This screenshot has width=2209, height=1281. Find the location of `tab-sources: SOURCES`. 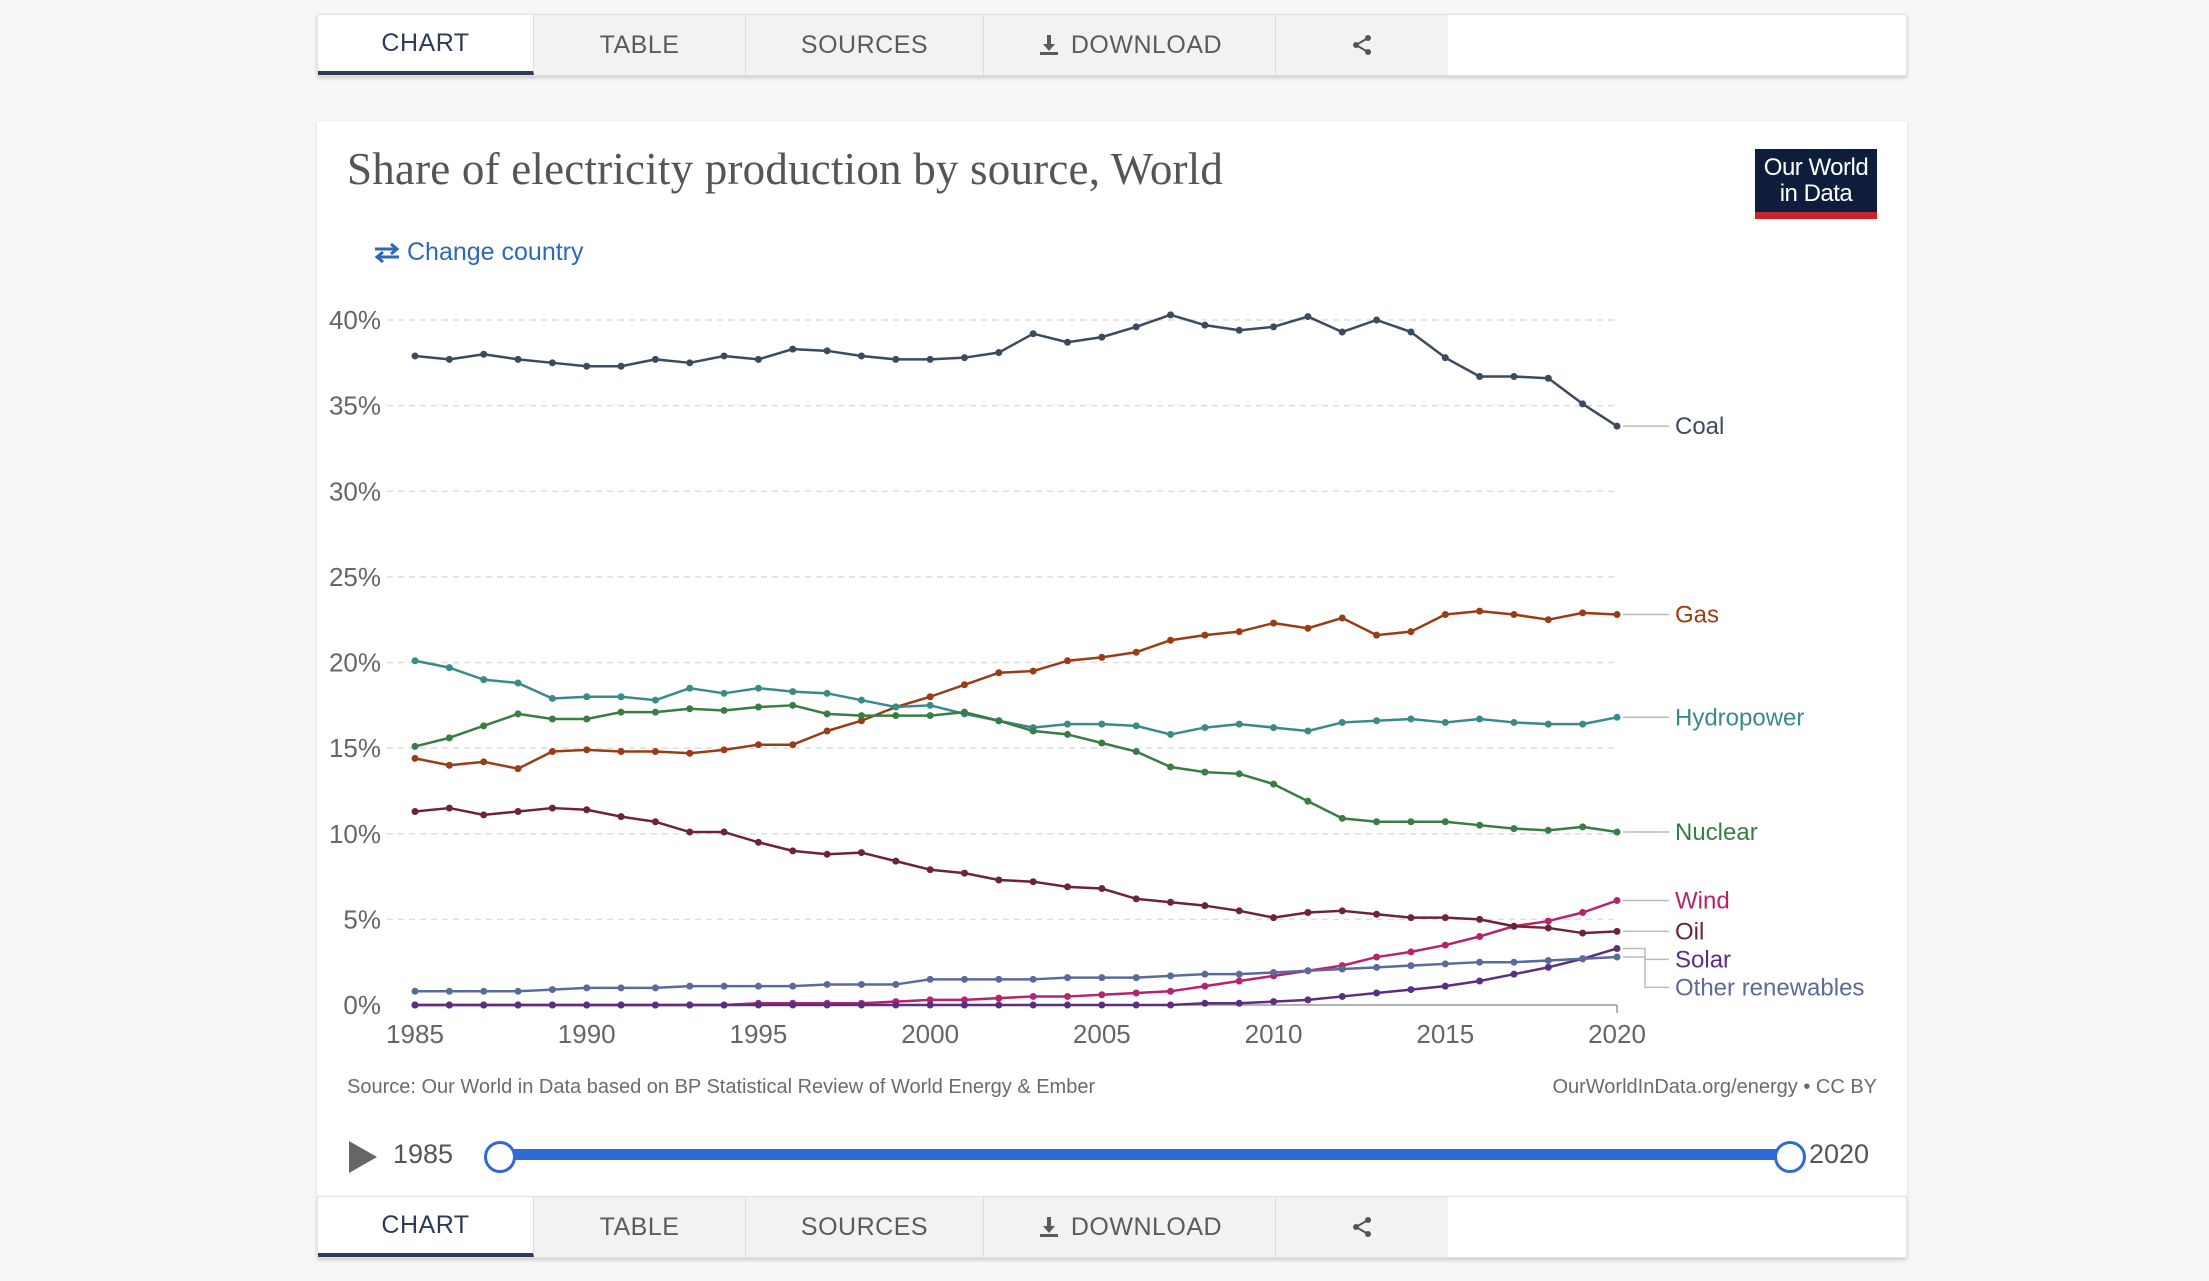

tab-sources: SOURCES is located at coordinates (865, 45).